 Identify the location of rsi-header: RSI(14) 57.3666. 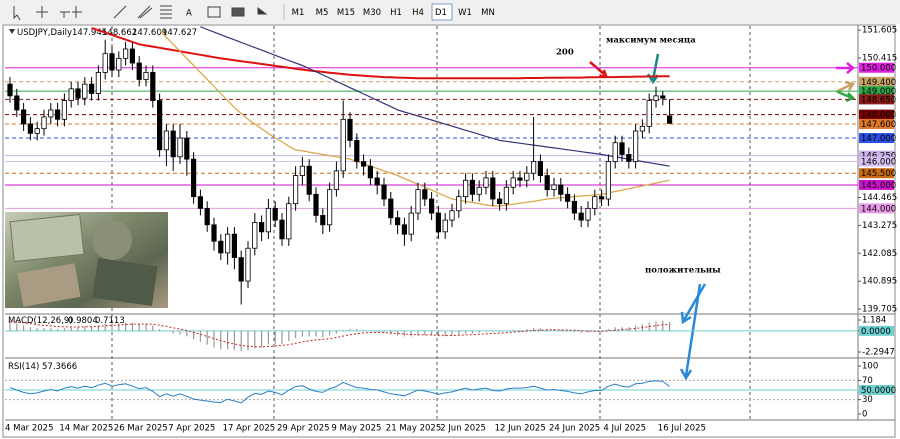
(42, 367).